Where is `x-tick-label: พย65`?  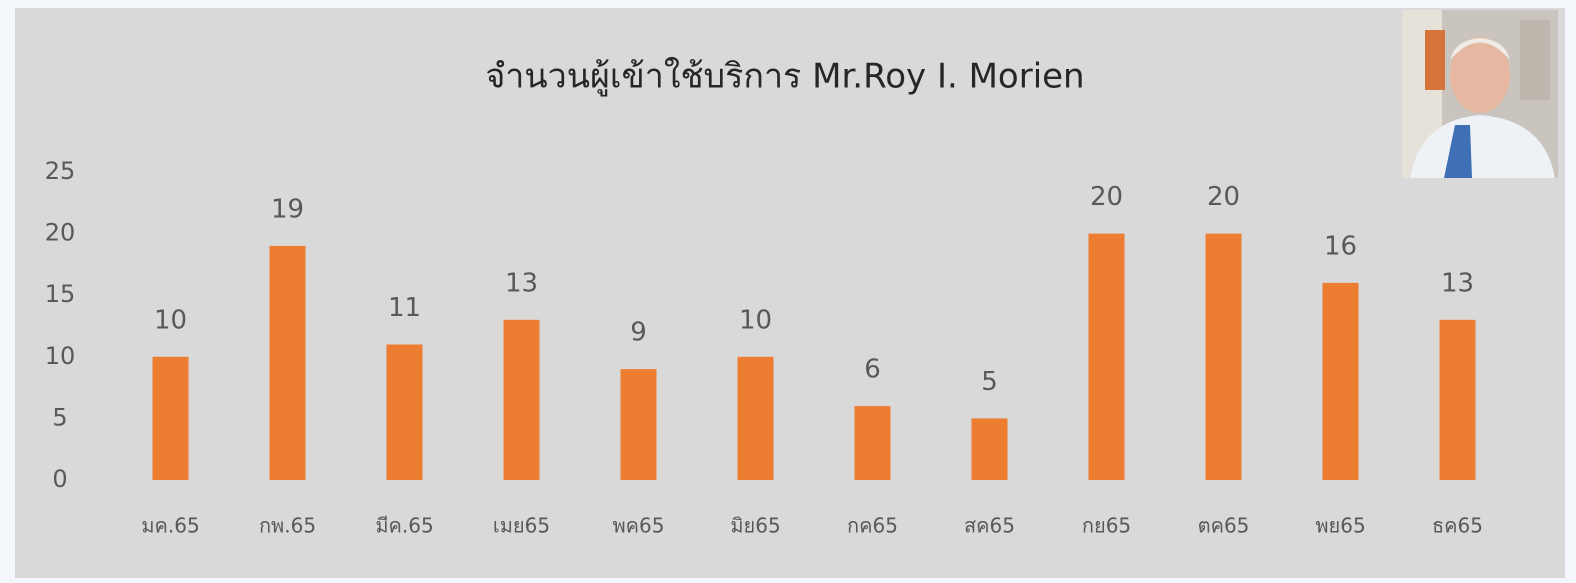 x-tick-label: พย65 is located at coordinates (1340, 526).